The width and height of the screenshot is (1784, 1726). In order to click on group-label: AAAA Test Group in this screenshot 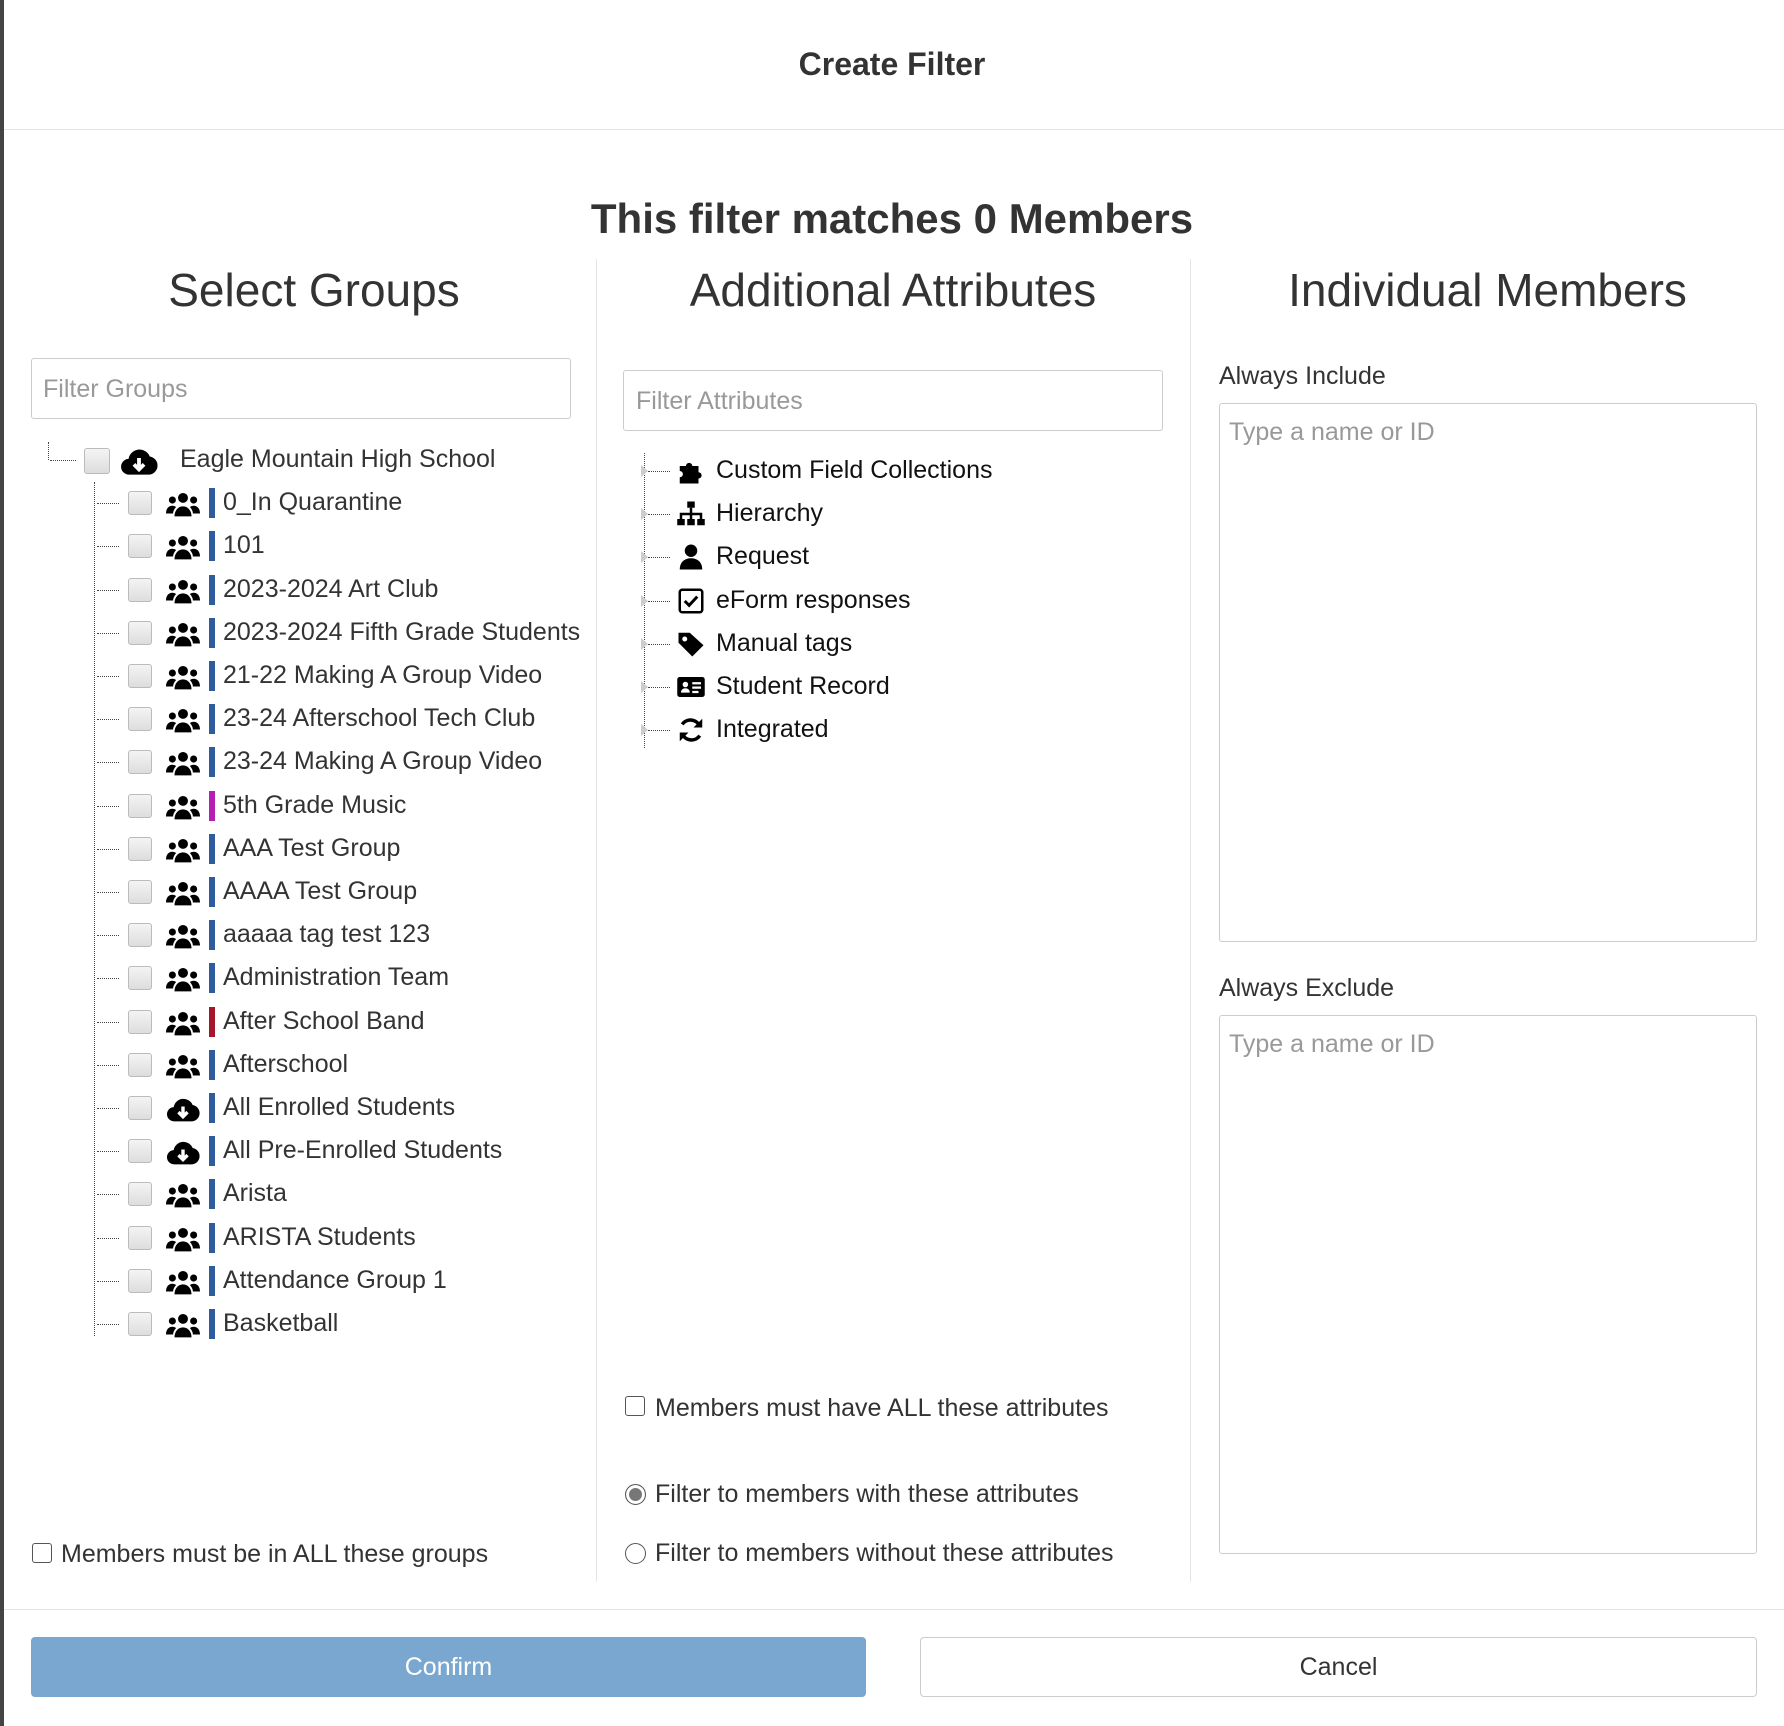, I will do `click(320, 891)`.